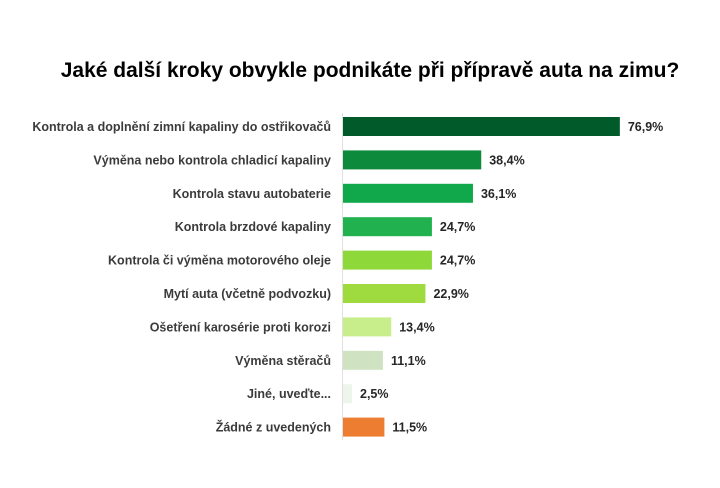 This screenshot has height=488, width=720. What do you see at coordinates (409, 428) in the screenshot?
I see `value-label: 11,5%` at bounding box center [409, 428].